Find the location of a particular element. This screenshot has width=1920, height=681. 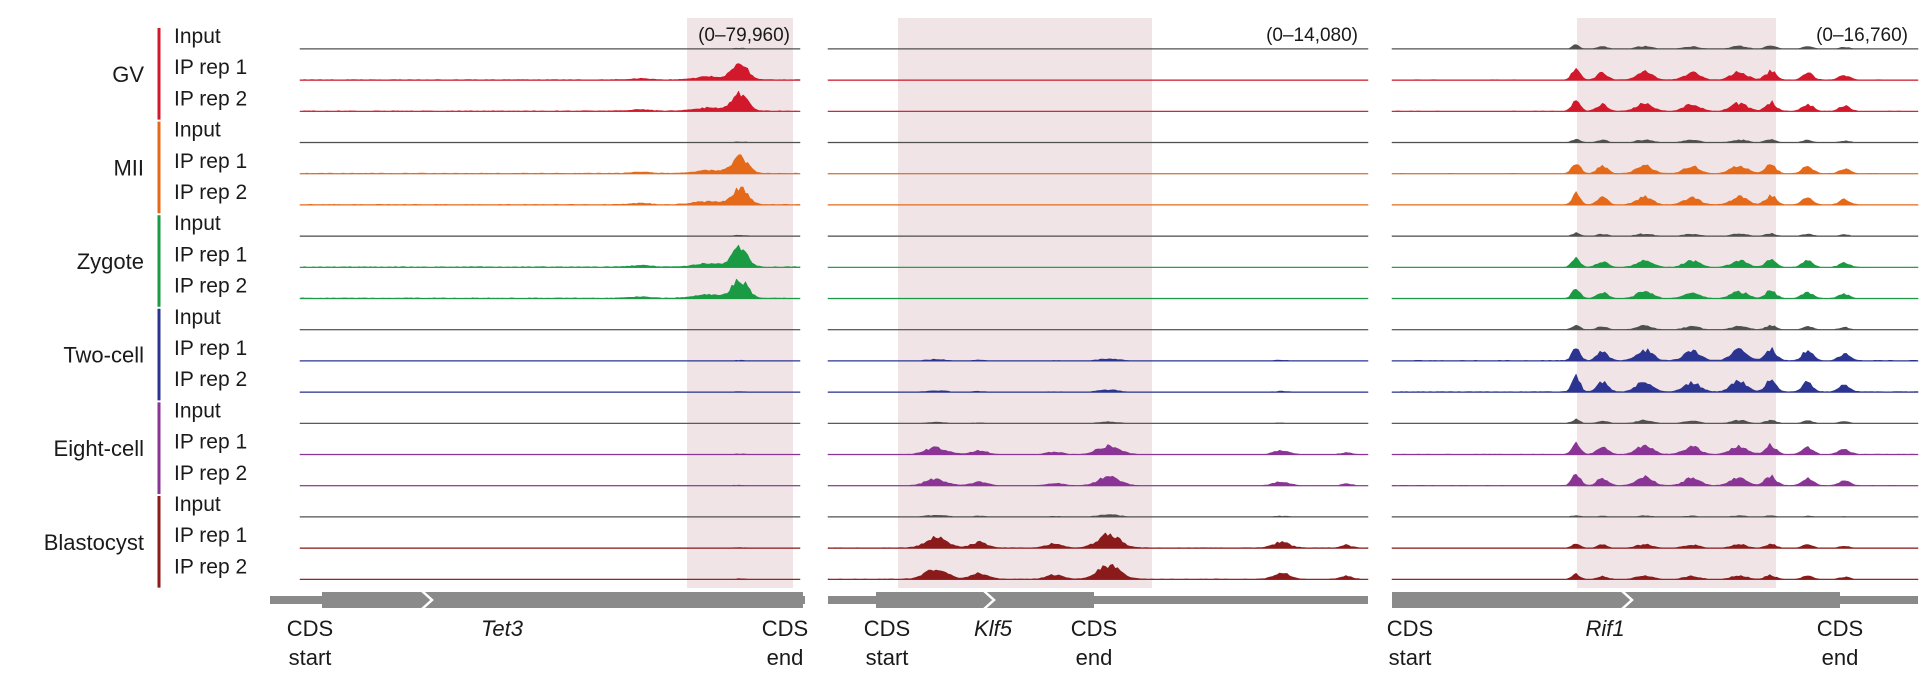

gene-model-rif1: CDS start CDS end Rif1 is located at coordinates (1652, 630).